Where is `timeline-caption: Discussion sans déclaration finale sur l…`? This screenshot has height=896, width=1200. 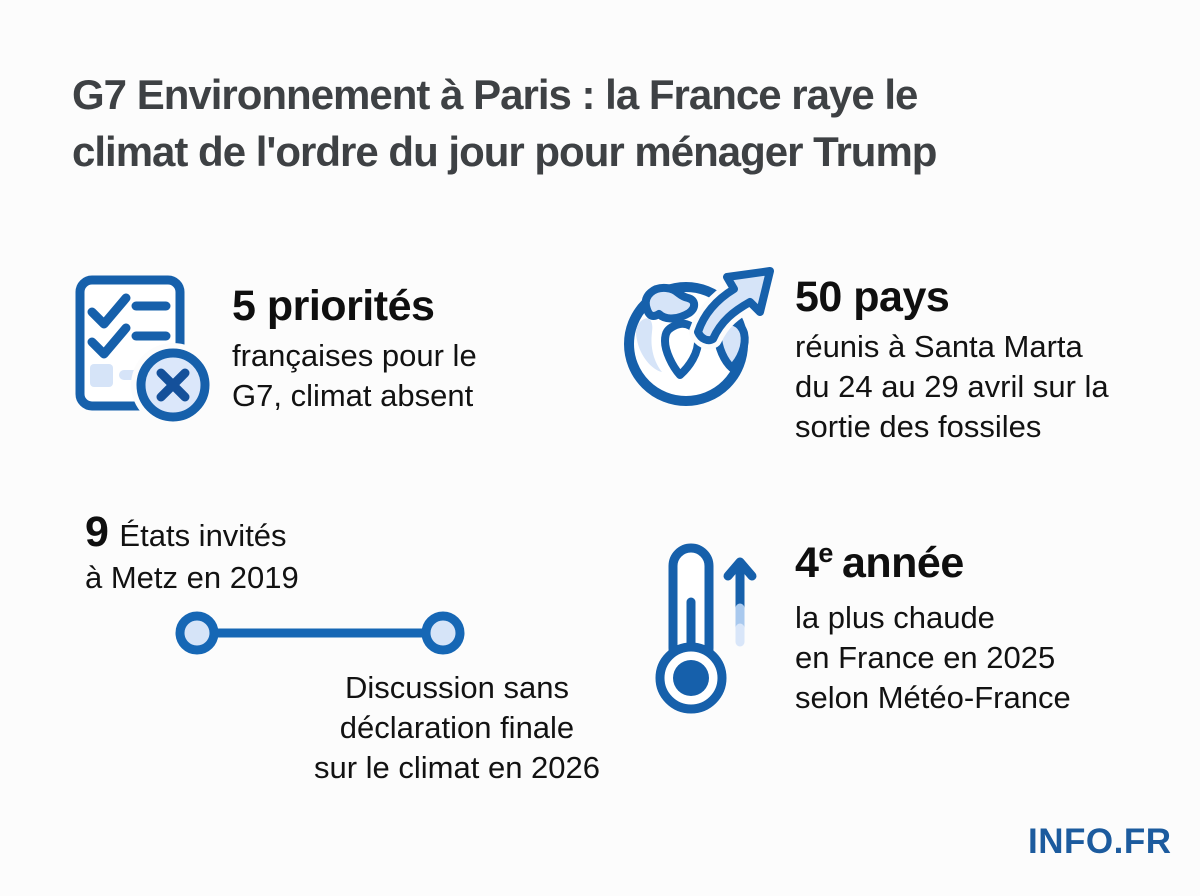
timeline-caption: Discussion sans déclaration finale sur l… is located at coordinates (457, 727).